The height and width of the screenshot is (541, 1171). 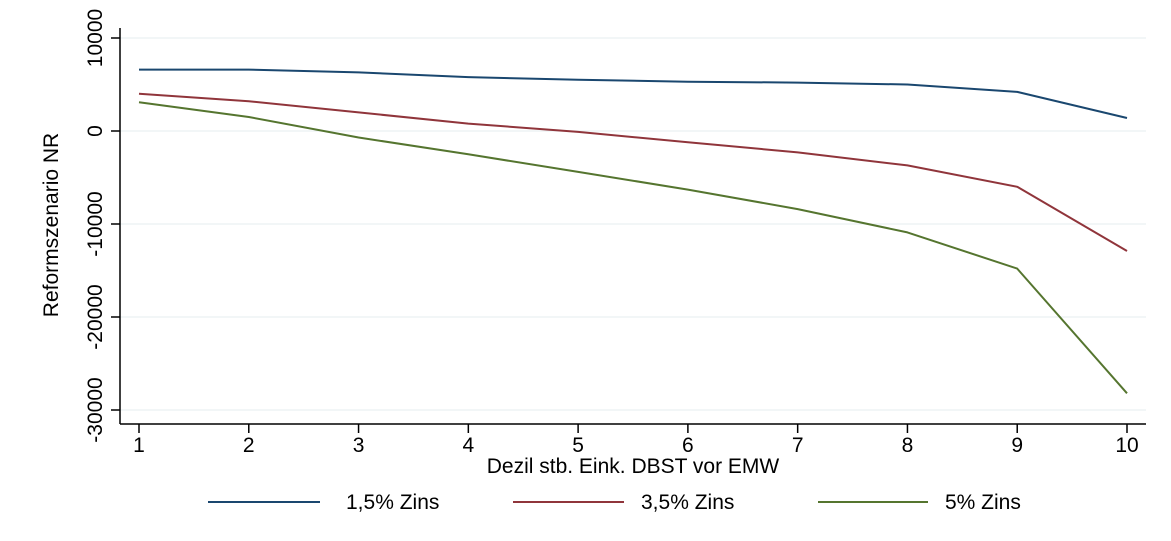 What do you see at coordinates (323, 502) in the screenshot?
I see `legend-item: 1,5% Zins` at bounding box center [323, 502].